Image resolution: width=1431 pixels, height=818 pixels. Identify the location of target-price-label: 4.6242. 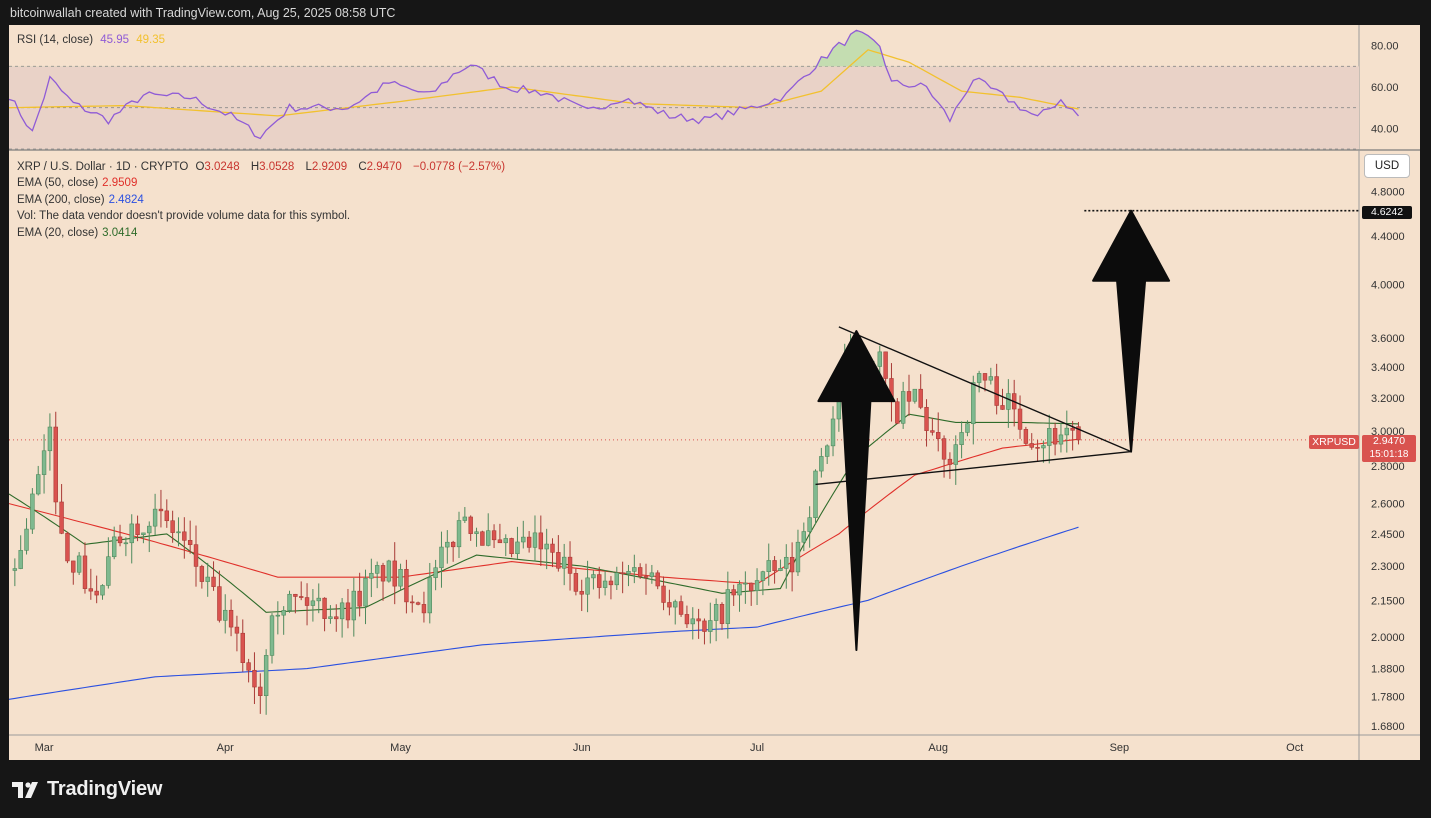
(1387, 212).